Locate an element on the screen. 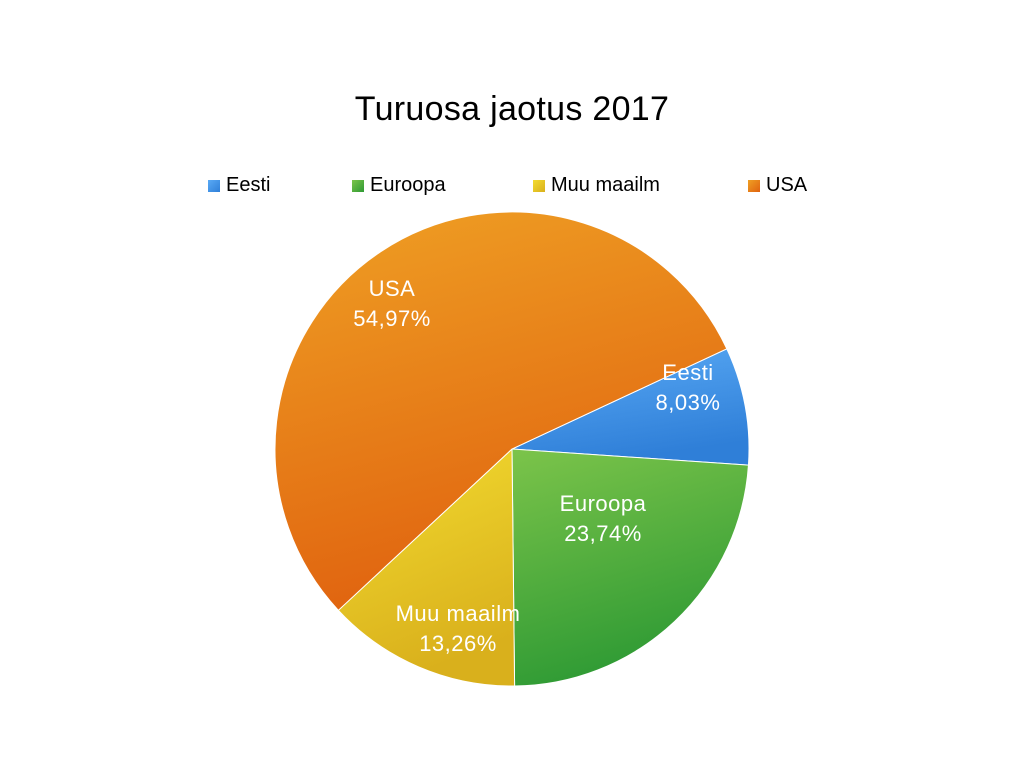  legend-label-muu-maailm: Muu maailm is located at coordinates (605, 185).